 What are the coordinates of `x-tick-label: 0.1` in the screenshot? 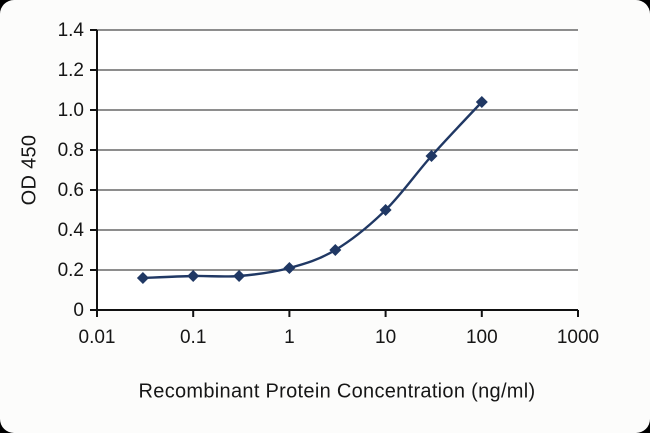 It's located at (193, 337).